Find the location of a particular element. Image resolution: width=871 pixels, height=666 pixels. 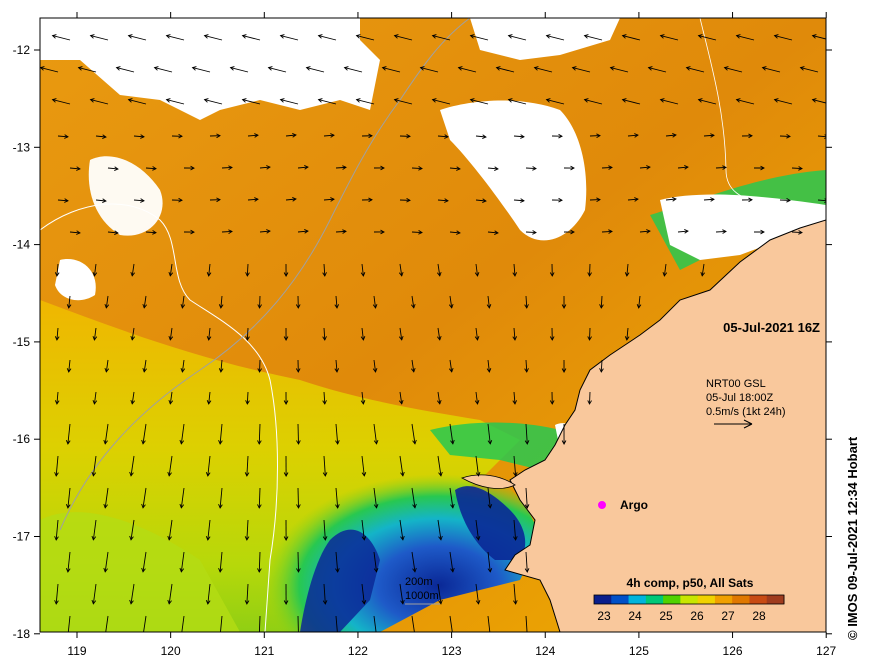

x-tick-label: 123 is located at coordinates (452, 651).